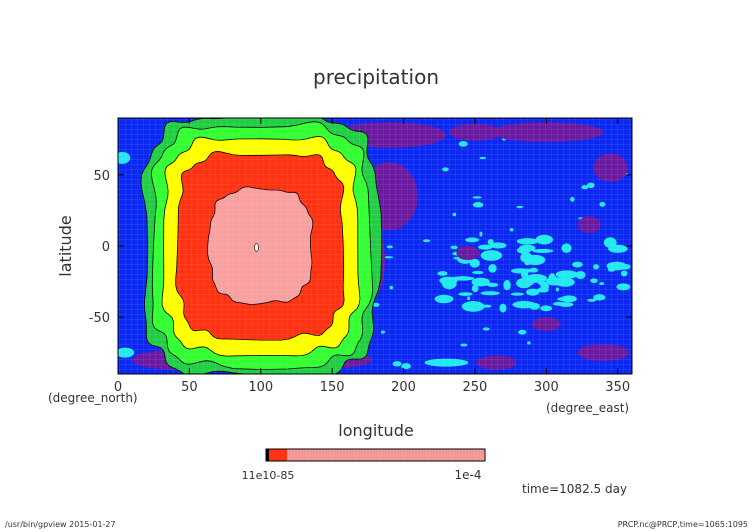 The height and width of the screenshot is (532, 752). Describe the element at coordinates (386, 455) in the screenshot. I see `colorbar-grid` at that location.